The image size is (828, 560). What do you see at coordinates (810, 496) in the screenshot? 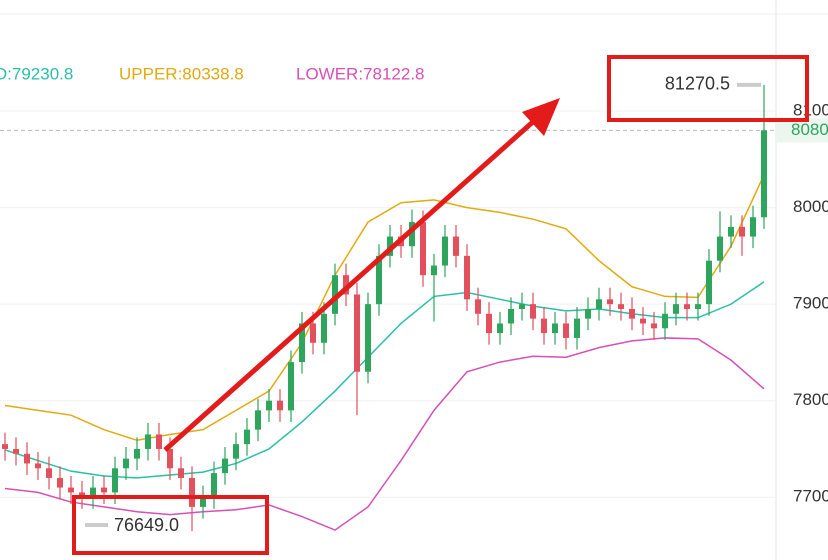
I see `y-tick-label: 77000` at bounding box center [810, 496].